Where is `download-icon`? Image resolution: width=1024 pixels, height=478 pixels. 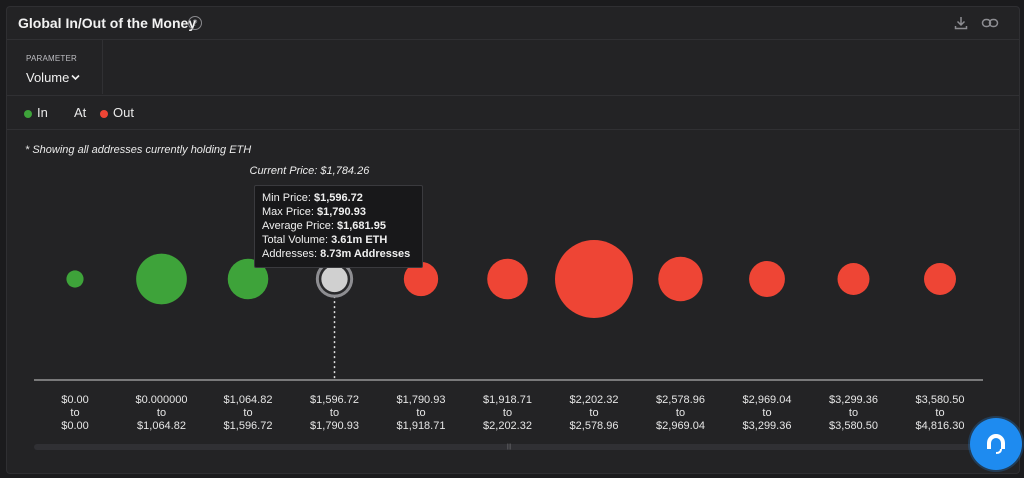
download-icon is located at coordinates (961, 23).